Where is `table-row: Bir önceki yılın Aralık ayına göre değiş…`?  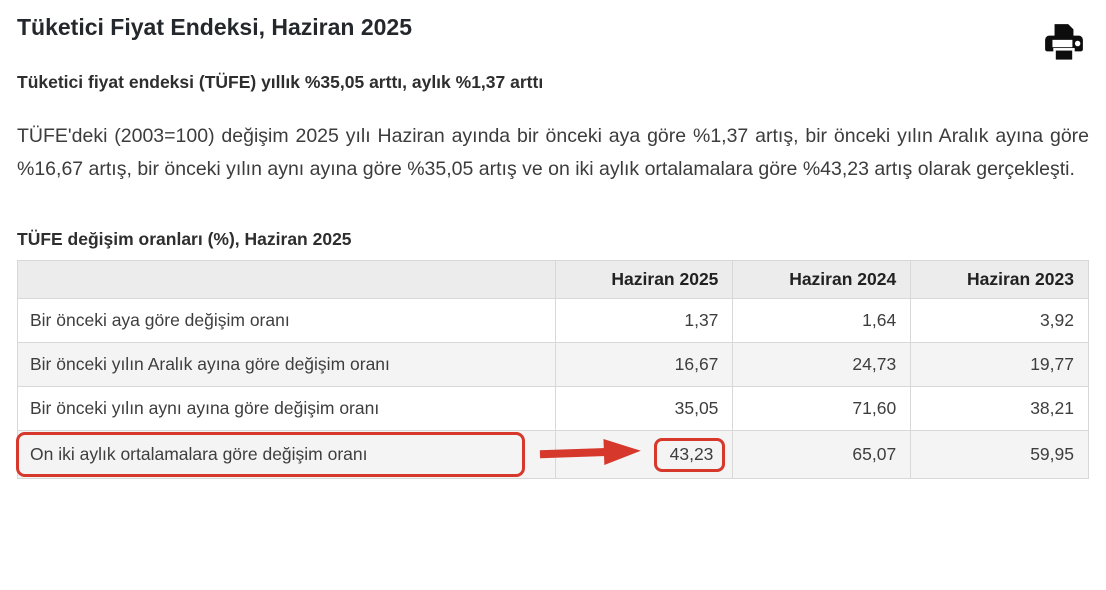 table-row: Bir önceki yılın Aralık ayına göre değiş… is located at coordinates (553, 364).